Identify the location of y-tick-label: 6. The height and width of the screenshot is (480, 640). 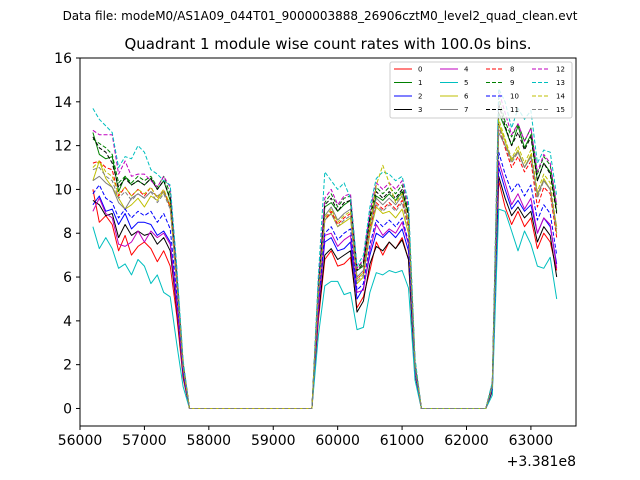
(67, 278).